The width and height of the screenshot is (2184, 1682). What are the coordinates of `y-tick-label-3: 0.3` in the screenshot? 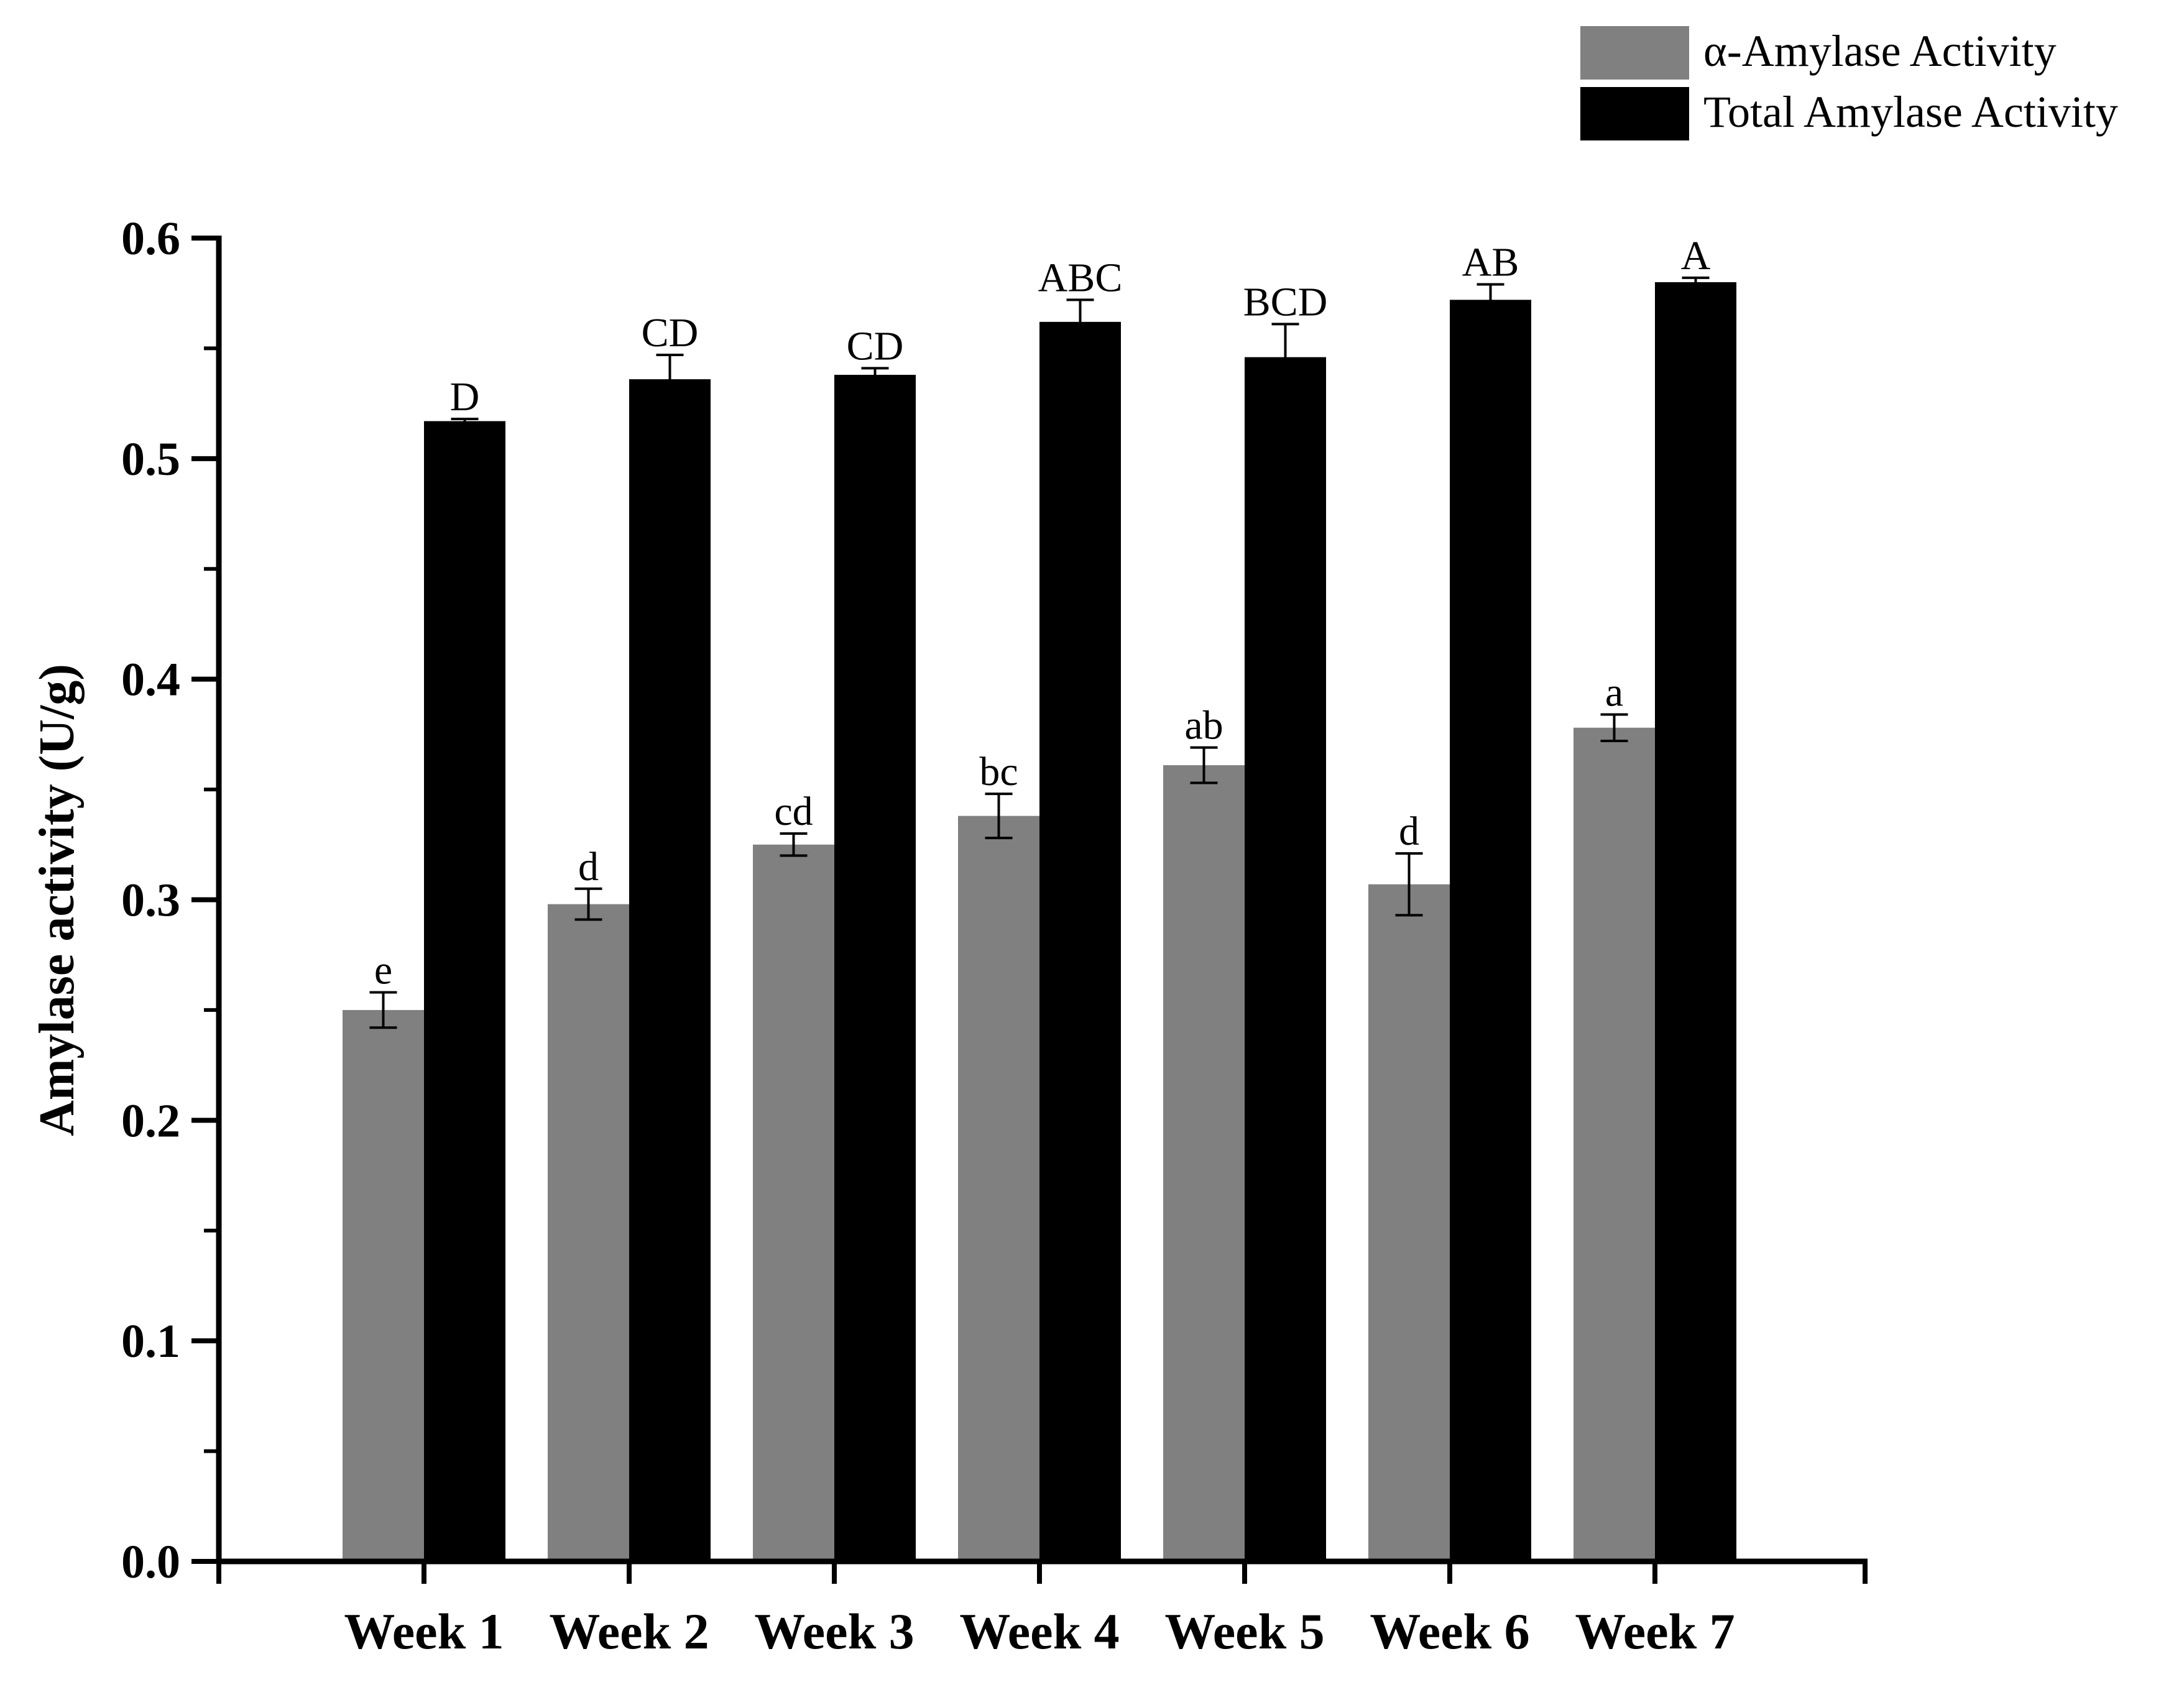 It's located at (150, 901).